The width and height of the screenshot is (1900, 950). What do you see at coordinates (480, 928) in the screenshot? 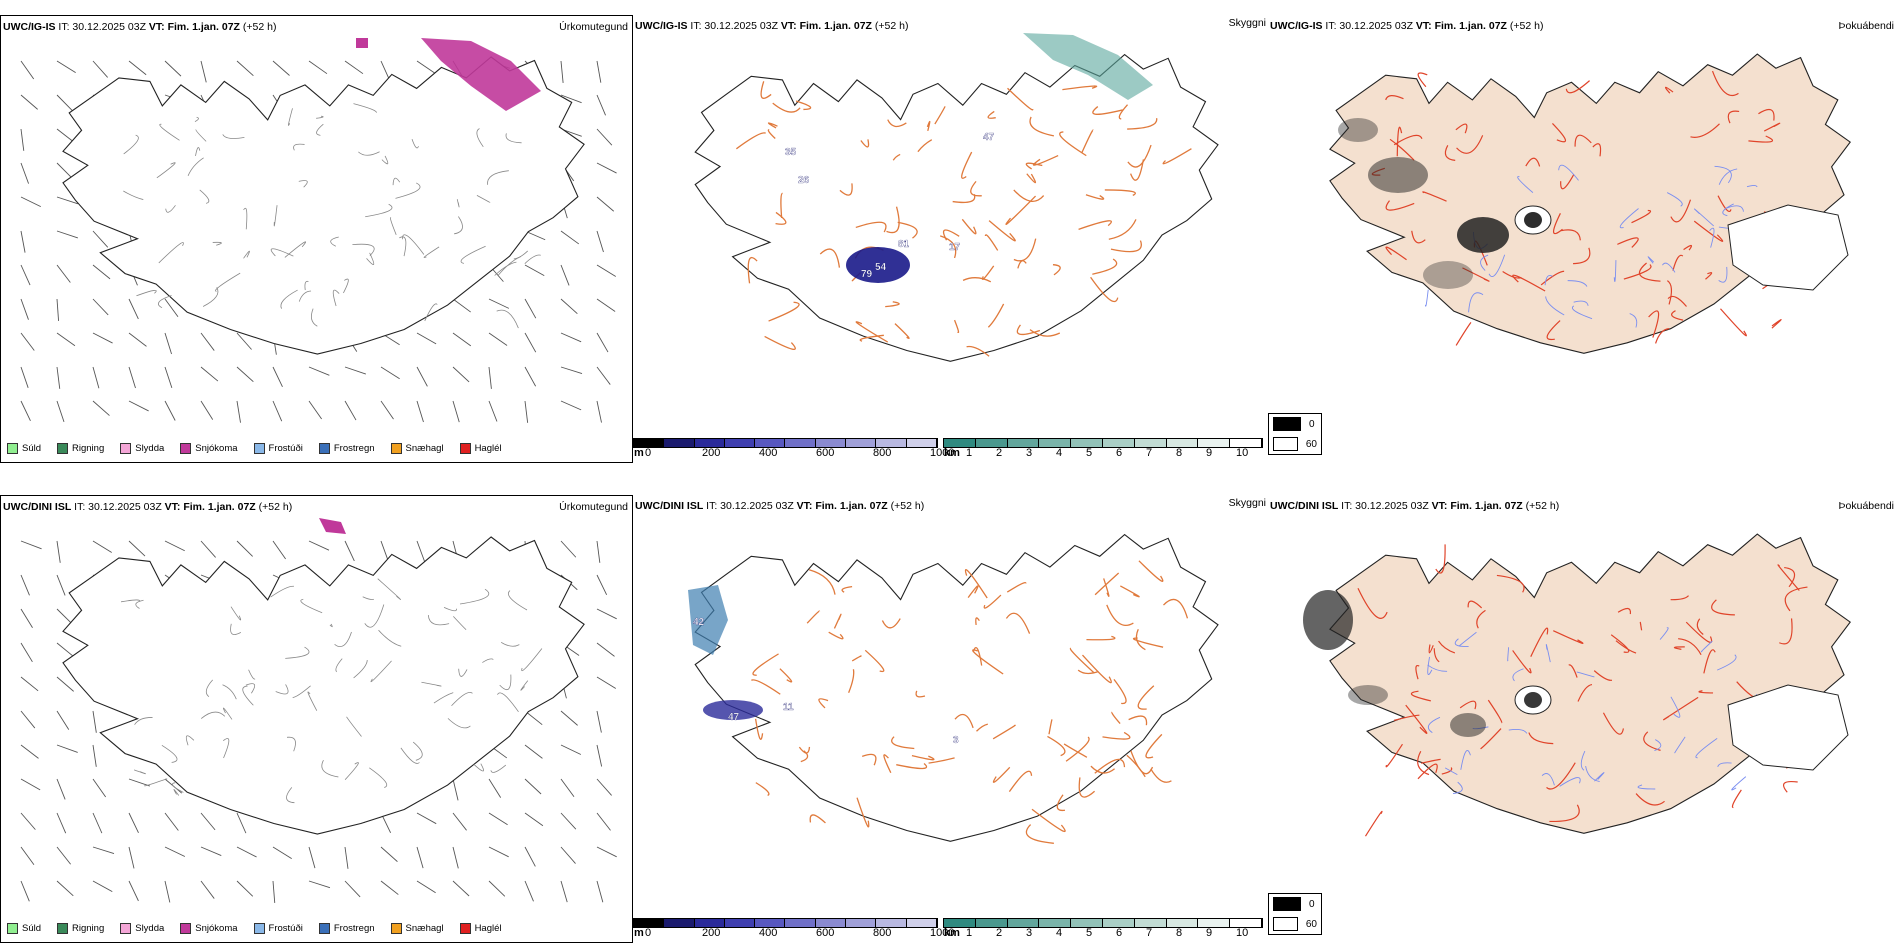
I see `legend-item: Haglél` at bounding box center [480, 928].